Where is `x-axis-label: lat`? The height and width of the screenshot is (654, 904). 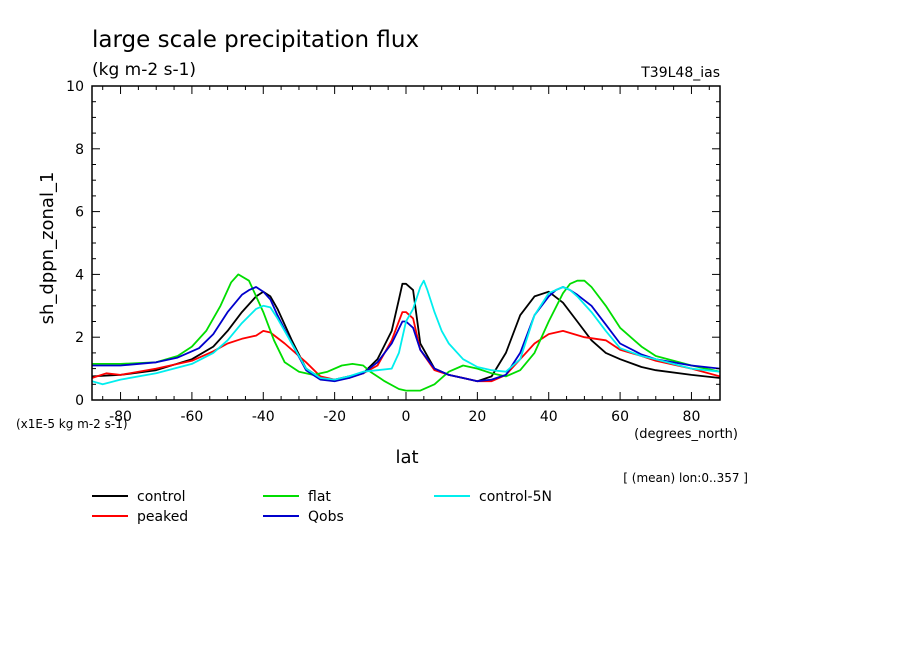 x-axis-label: lat is located at coordinates (406, 457).